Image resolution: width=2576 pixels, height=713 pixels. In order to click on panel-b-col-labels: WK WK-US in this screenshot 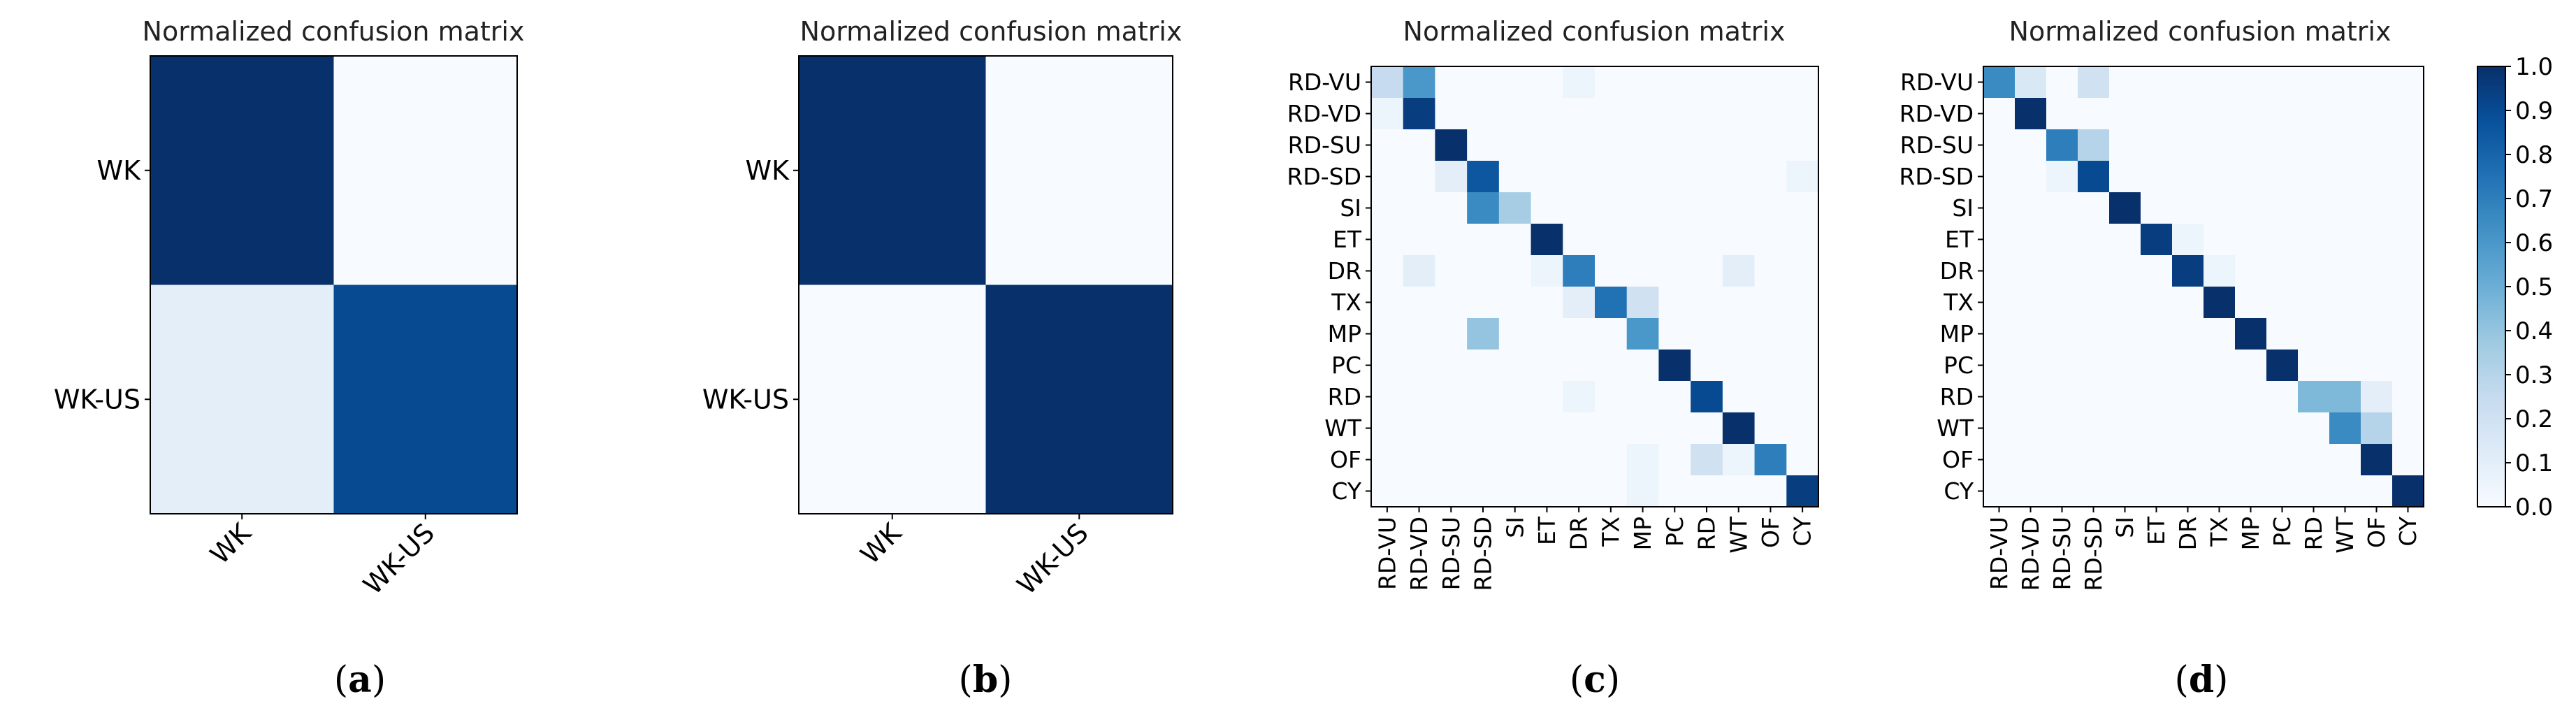, I will do `click(974, 557)`.